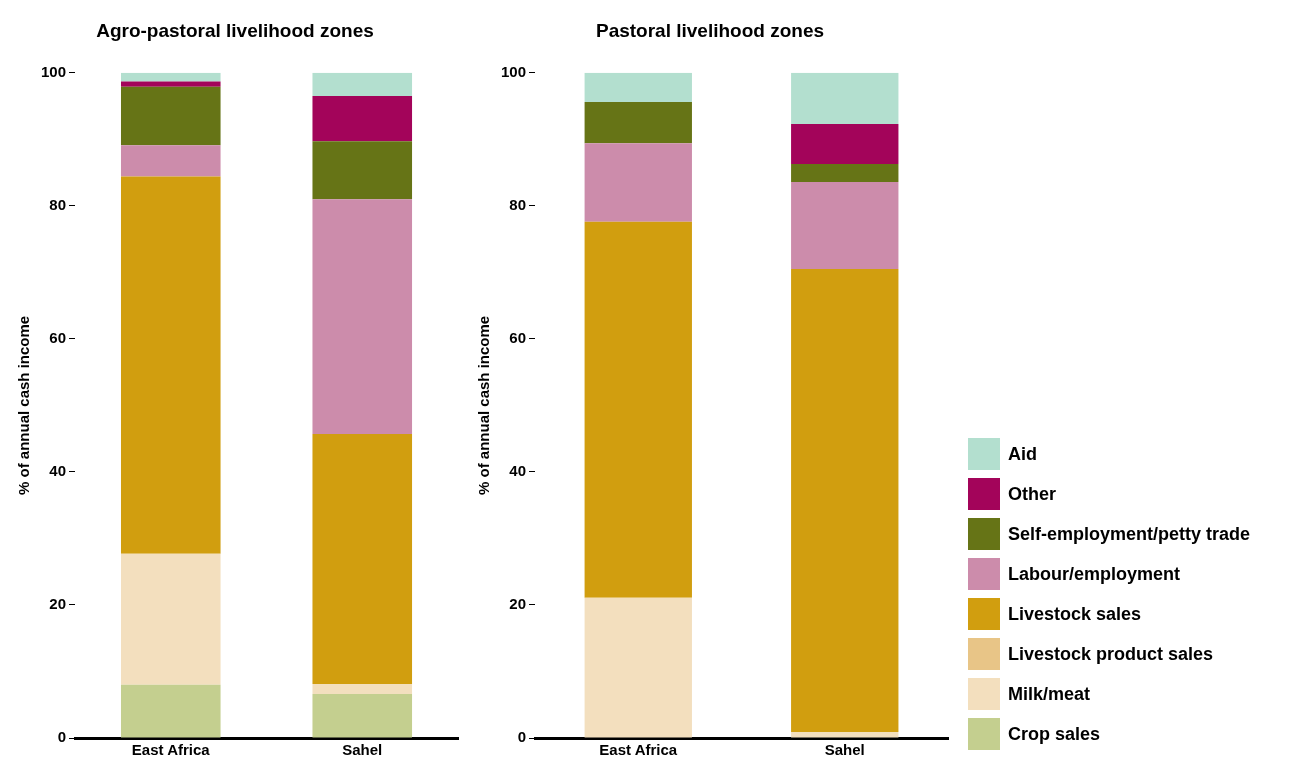 The height and width of the screenshot is (773, 1290). I want to click on legend-label: Labour/employment, so click(1094, 574).